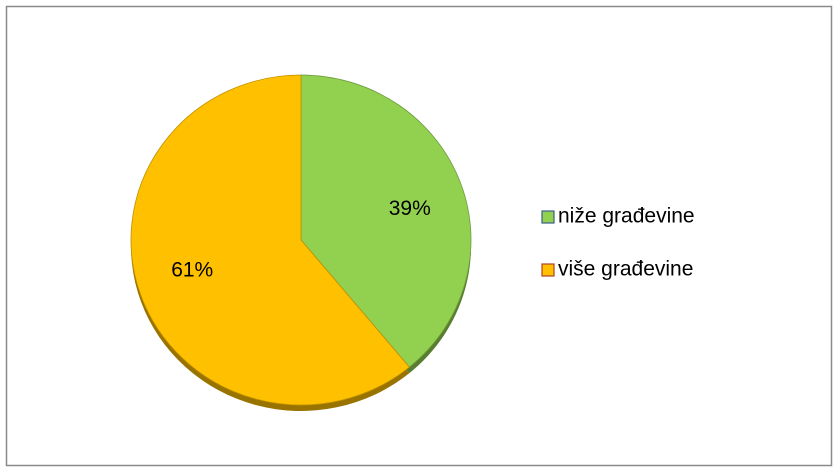  Describe the element at coordinates (410, 208) in the screenshot. I see `data-label: 39%` at that location.